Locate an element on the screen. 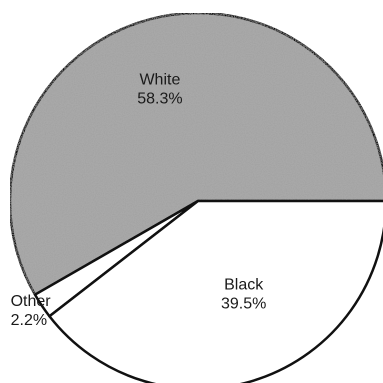 This screenshot has height=383, width=383. pie-label-value: 2.2% is located at coordinates (29, 320).